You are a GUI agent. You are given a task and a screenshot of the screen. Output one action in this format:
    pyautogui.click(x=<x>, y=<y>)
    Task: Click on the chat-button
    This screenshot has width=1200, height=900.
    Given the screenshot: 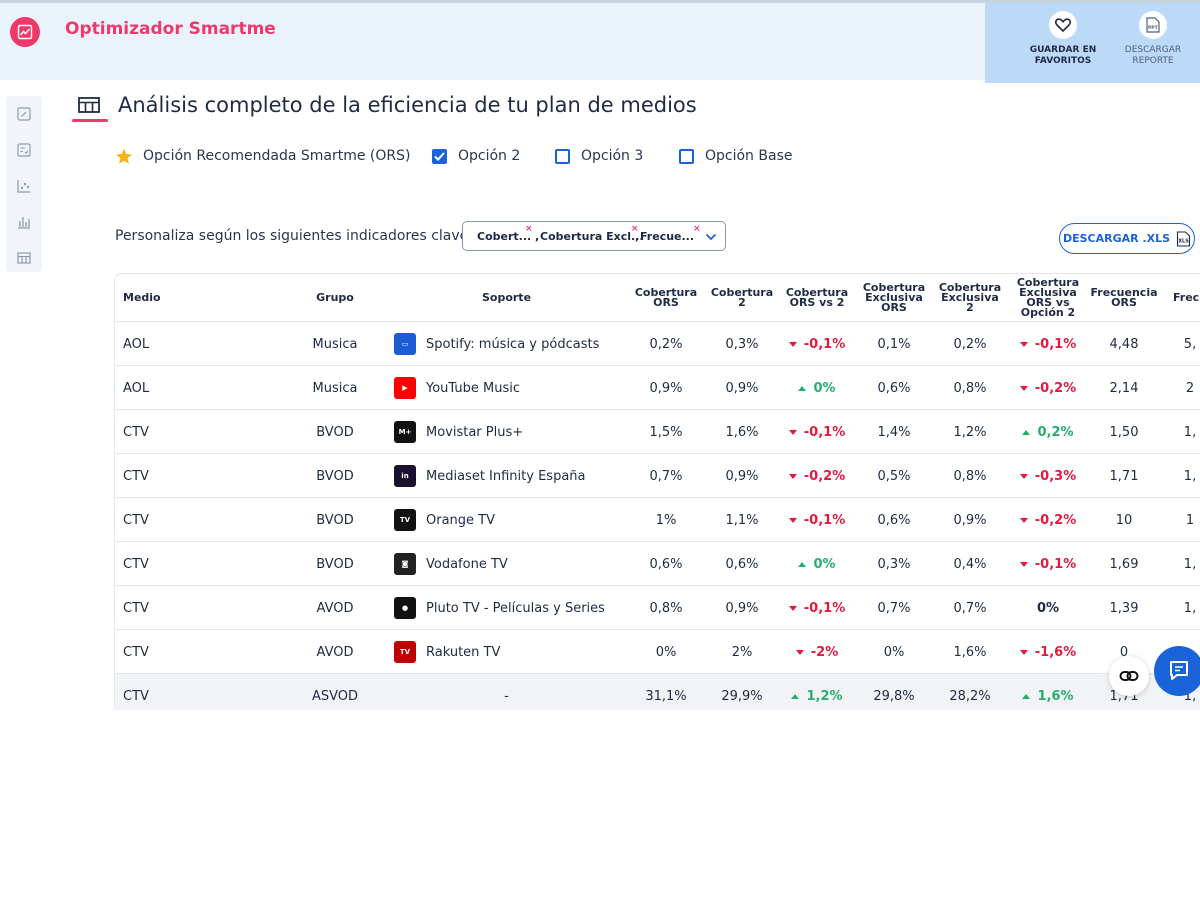 What is the action you would take?
    pyautogui.click(x=1177, y=671)
    